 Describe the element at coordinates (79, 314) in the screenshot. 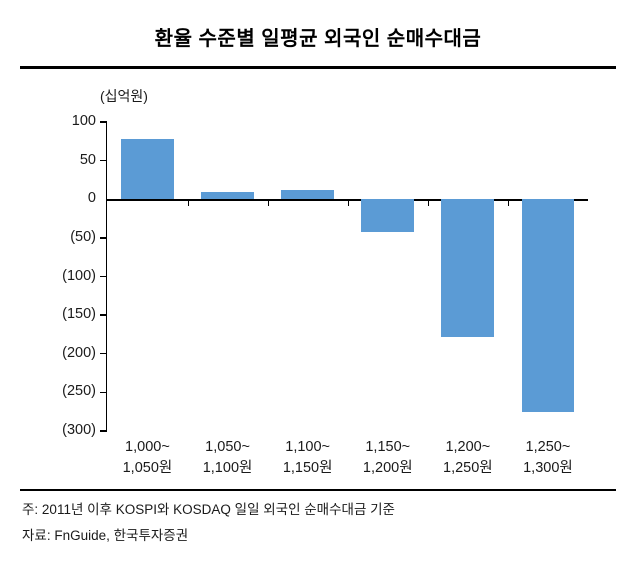

I see `y-axis-tick-label: (150)` at that location.